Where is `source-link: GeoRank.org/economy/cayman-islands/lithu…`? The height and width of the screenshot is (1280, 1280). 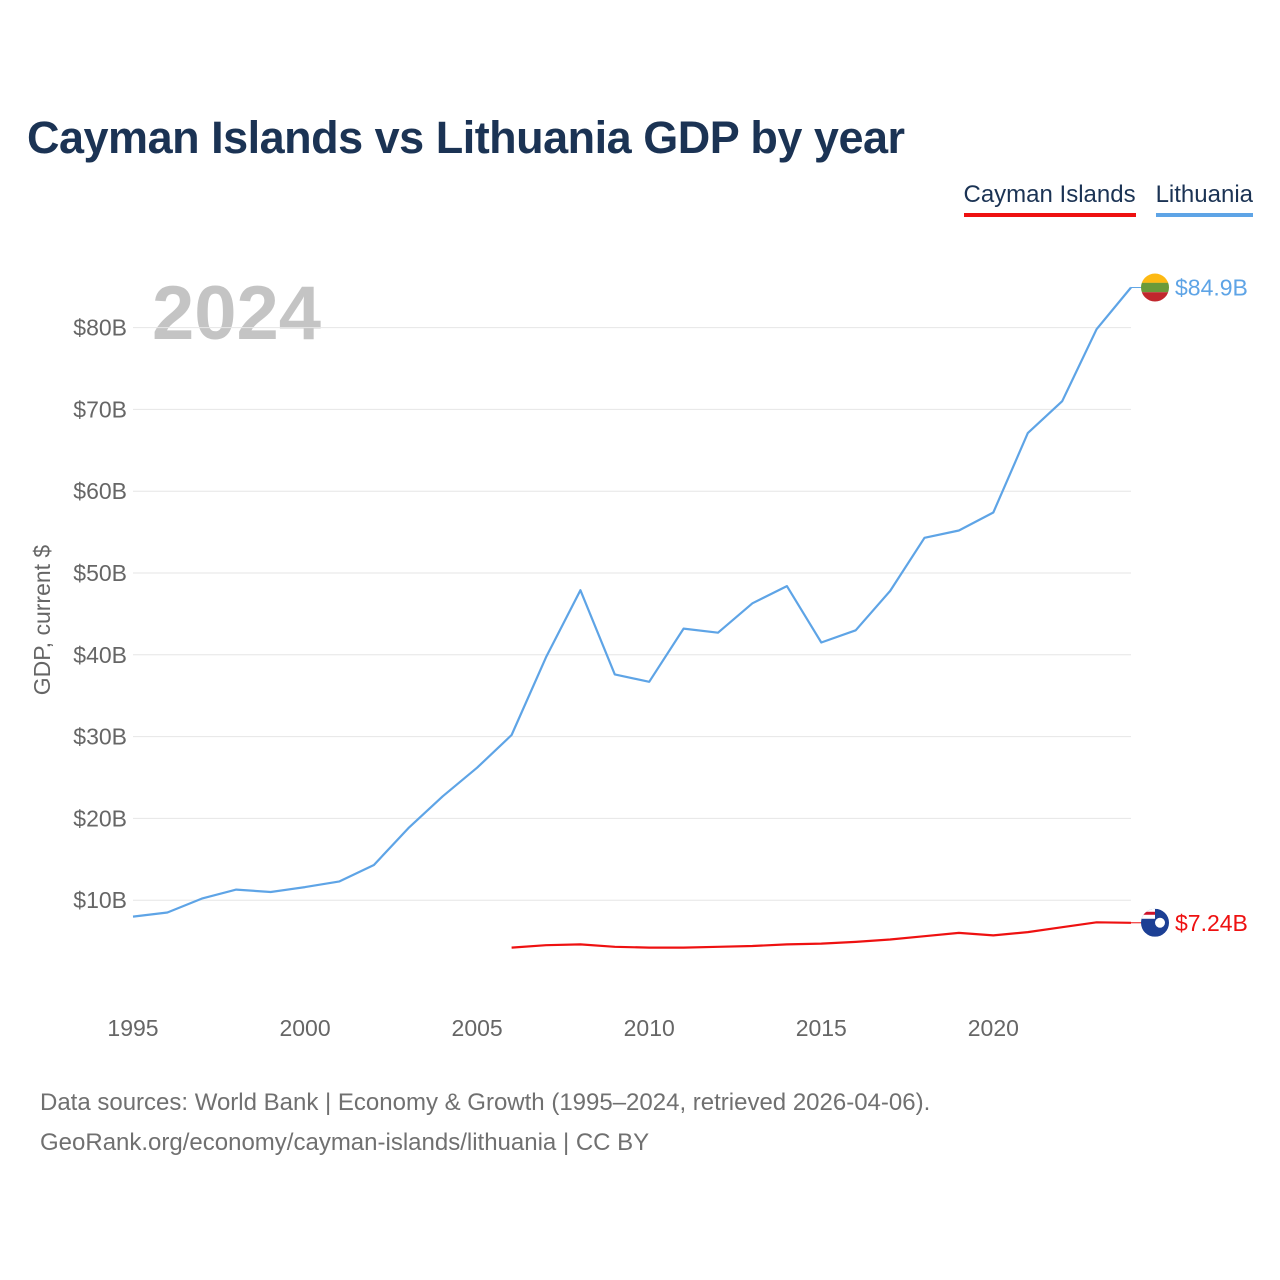
source-link: GeoRank.org/economy/cayman-islands/lithu… is located at coordinates (345, 1142).